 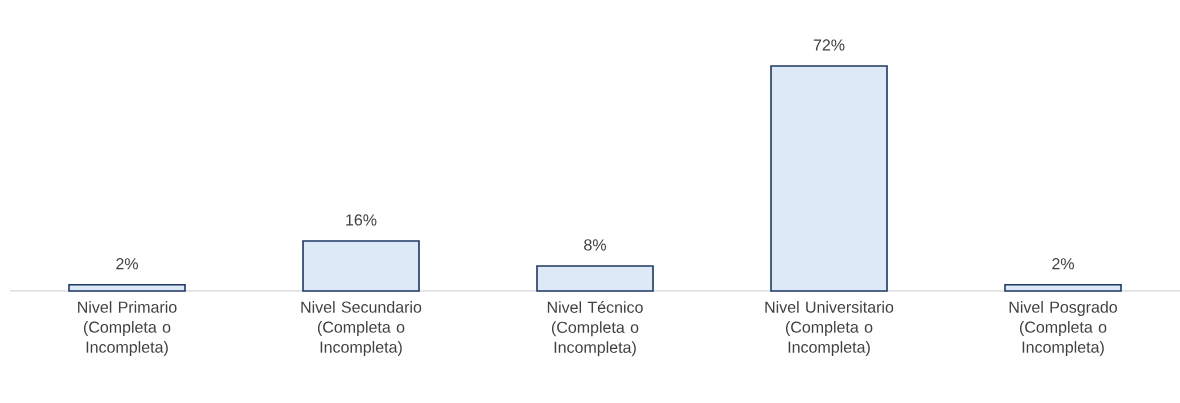 What do you see at coordinates (595, 329) in the screenshot?
I see `x-tick-label: Nivel Técnico (Completa o Incompleta)` at bounding box center [595, 329].